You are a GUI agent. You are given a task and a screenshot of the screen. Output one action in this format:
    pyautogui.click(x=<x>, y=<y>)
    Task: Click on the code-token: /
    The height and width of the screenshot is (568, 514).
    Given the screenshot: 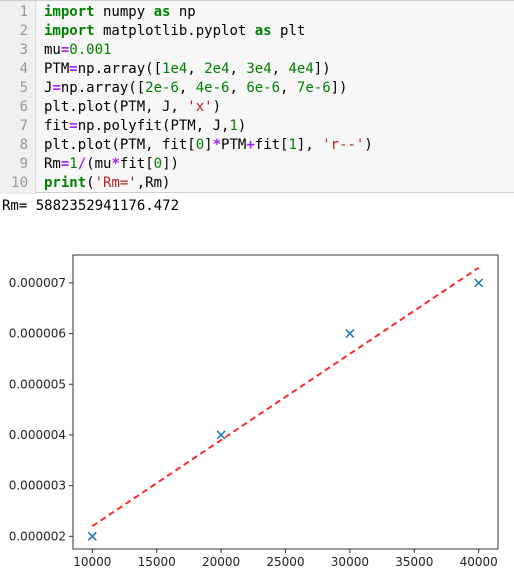 What is the action you would take?
    pyautogui.click(x=82, y=164)
    